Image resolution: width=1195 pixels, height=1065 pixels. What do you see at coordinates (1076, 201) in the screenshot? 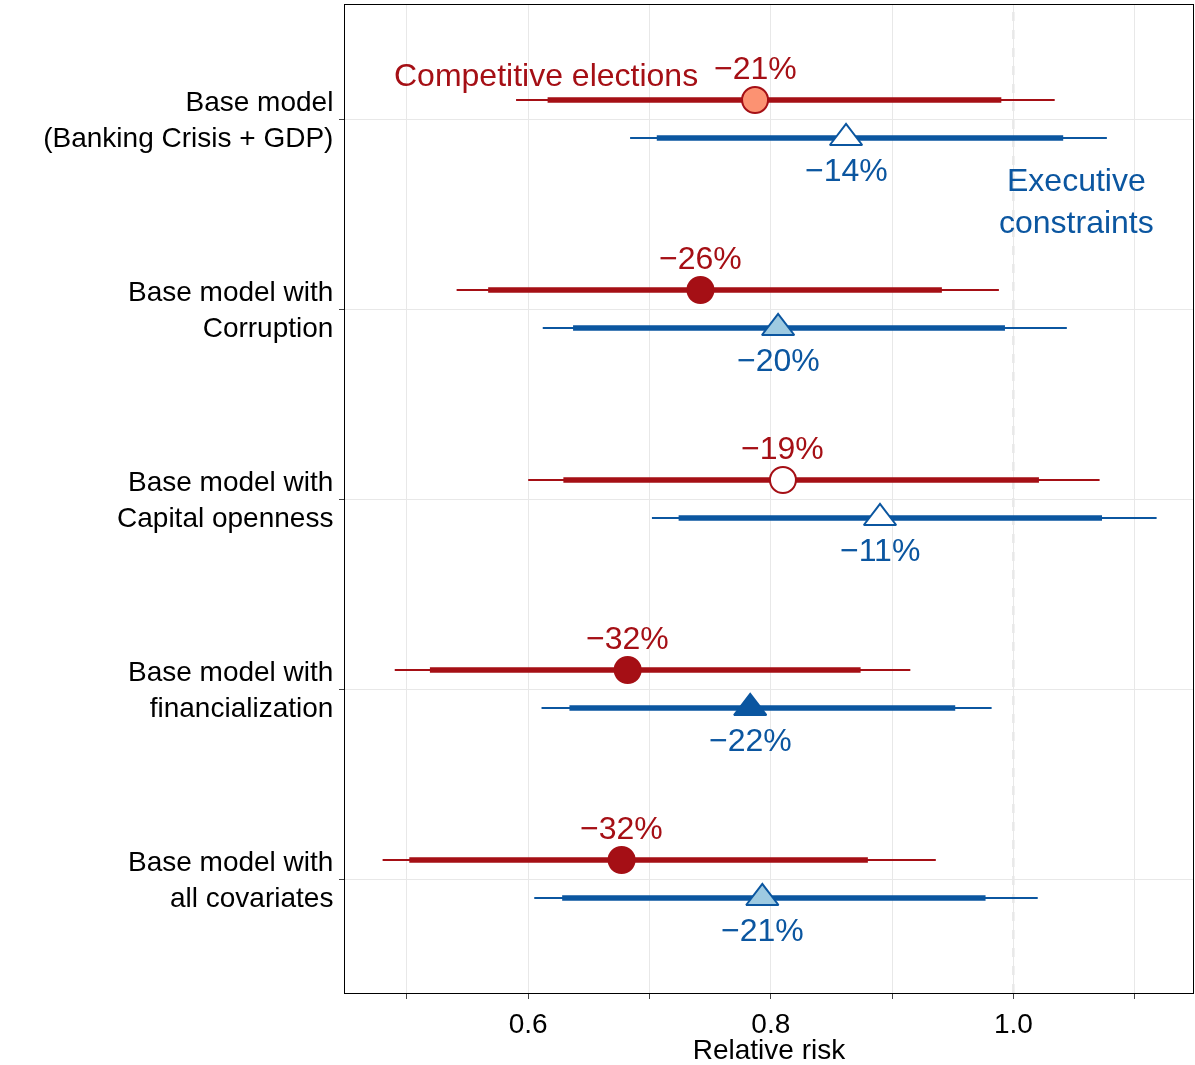
I see `text: Executive constraints` at bounding box center [1076, 201].